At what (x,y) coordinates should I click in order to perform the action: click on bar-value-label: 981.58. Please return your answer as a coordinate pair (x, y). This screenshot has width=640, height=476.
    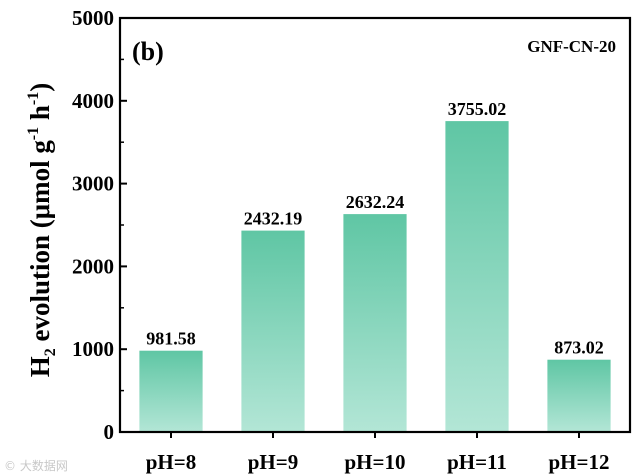
    Looking at the image, I should click on (171, 339).